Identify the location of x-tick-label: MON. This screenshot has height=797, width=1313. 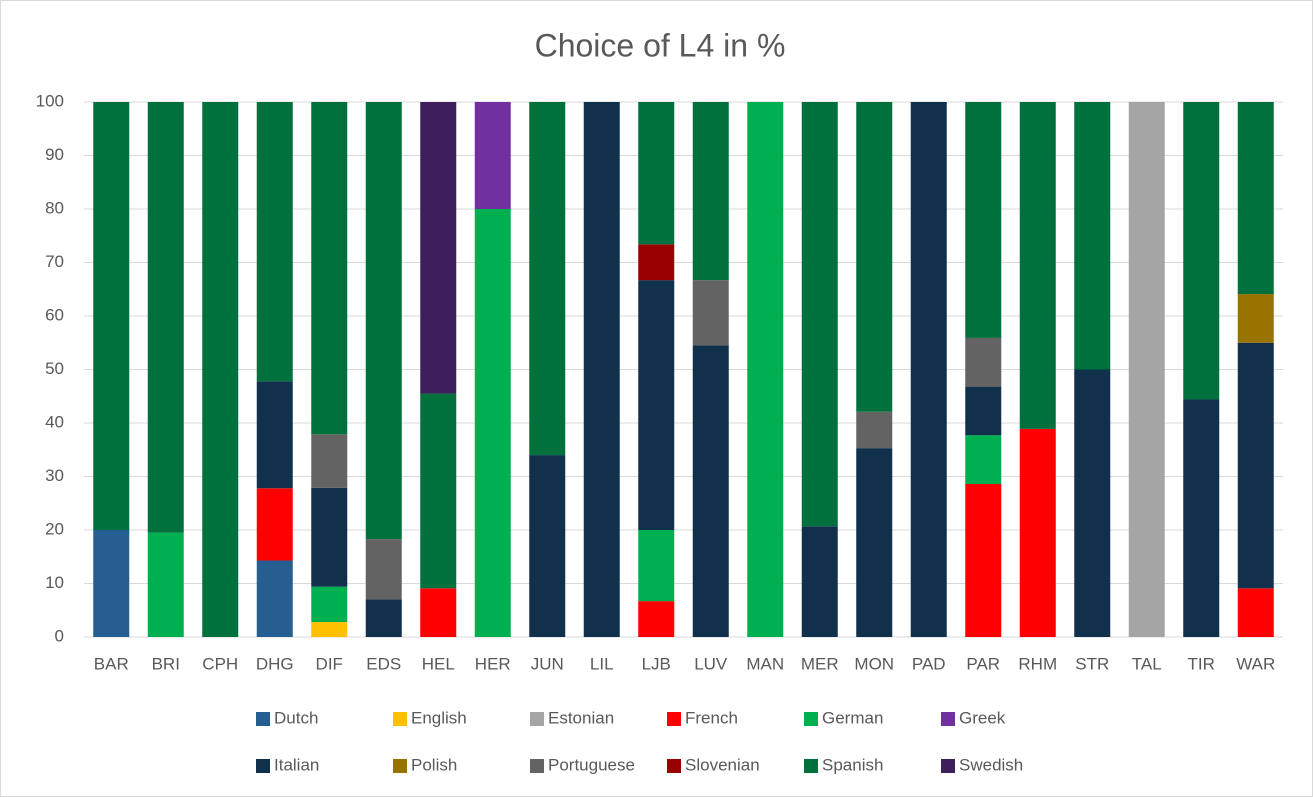
(874, 663).